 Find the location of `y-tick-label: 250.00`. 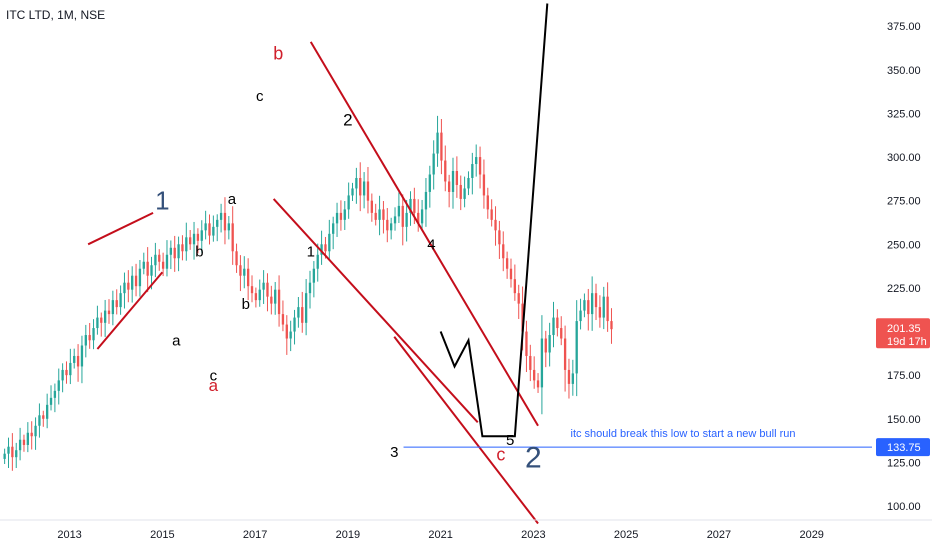

y-tick-label: 250.00 is located at coordinates (904, 245).